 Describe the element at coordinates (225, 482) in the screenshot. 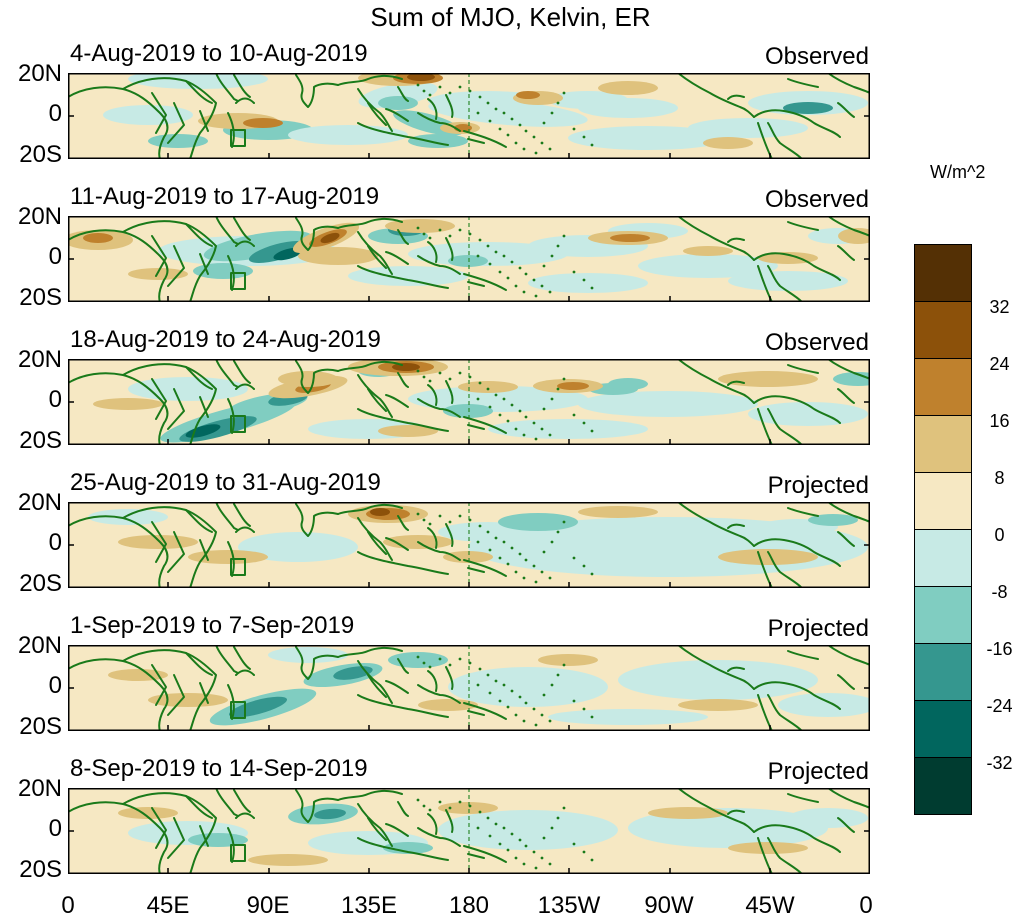

I see `panel-date-range: 25-Aug-2019 to 31-Aug-2019` at that location.